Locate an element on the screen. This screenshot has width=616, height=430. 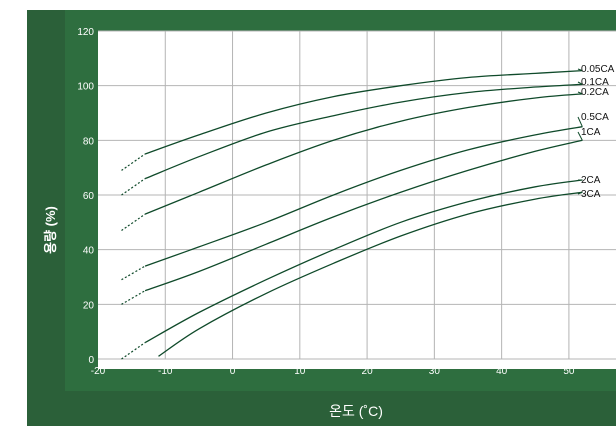
series-label-01ca: 0.1CA is located at coordinates (595, 82).